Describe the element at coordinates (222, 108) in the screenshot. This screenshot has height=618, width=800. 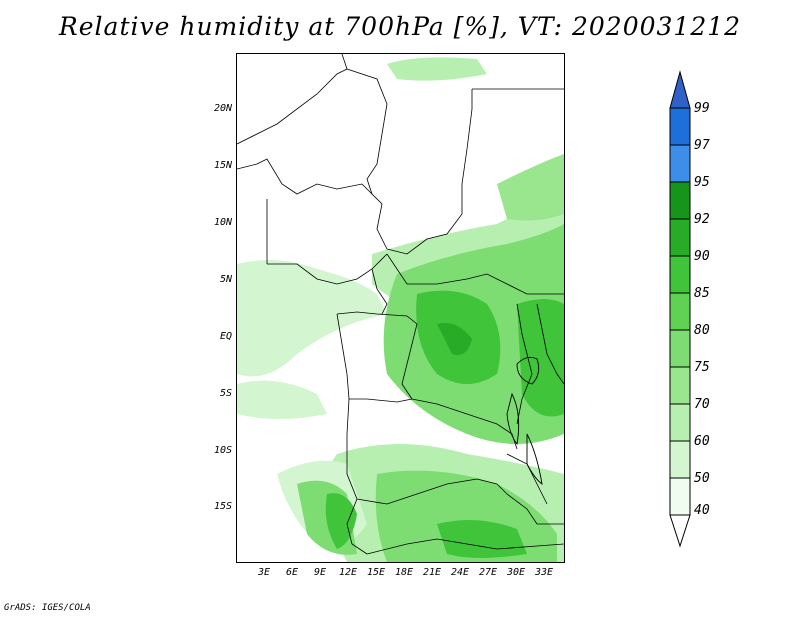
I see `lat-tick-20n: 20N` at that location.